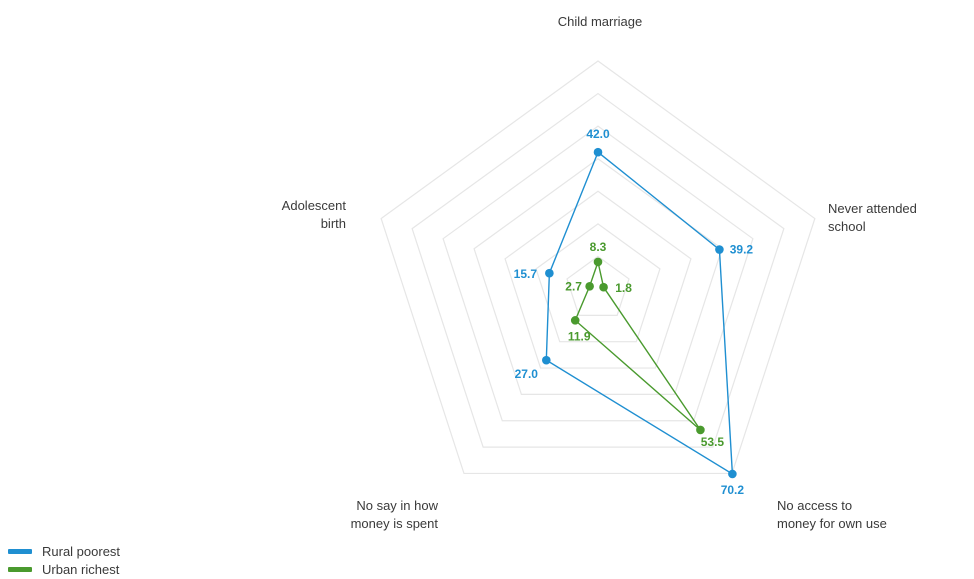  I want to click on axis-label-line: birth, so click(333, 223).